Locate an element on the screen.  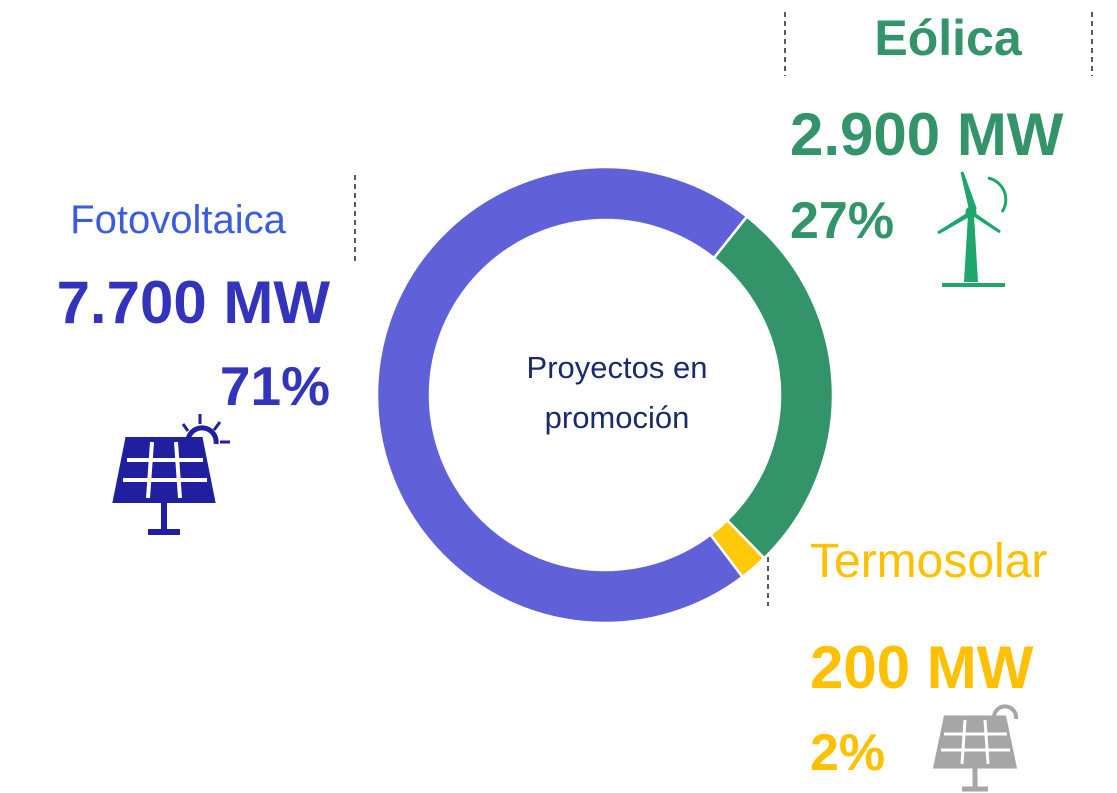
category-label: Fotovoltaica is located at coordinates (178, 220).